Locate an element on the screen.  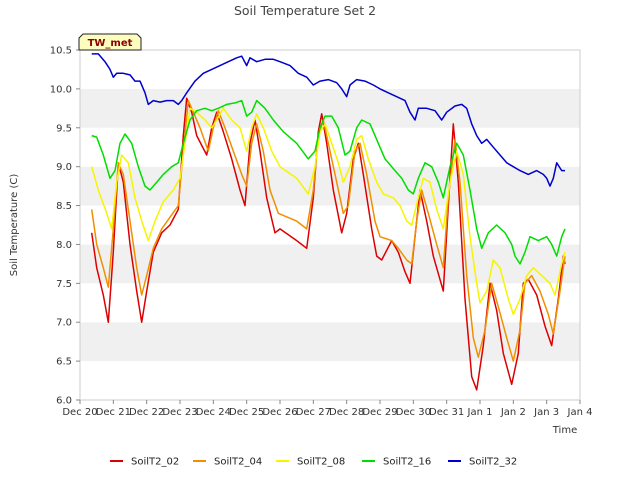
x-tick-label: Dec 24 is located at coordinates (213, 412).